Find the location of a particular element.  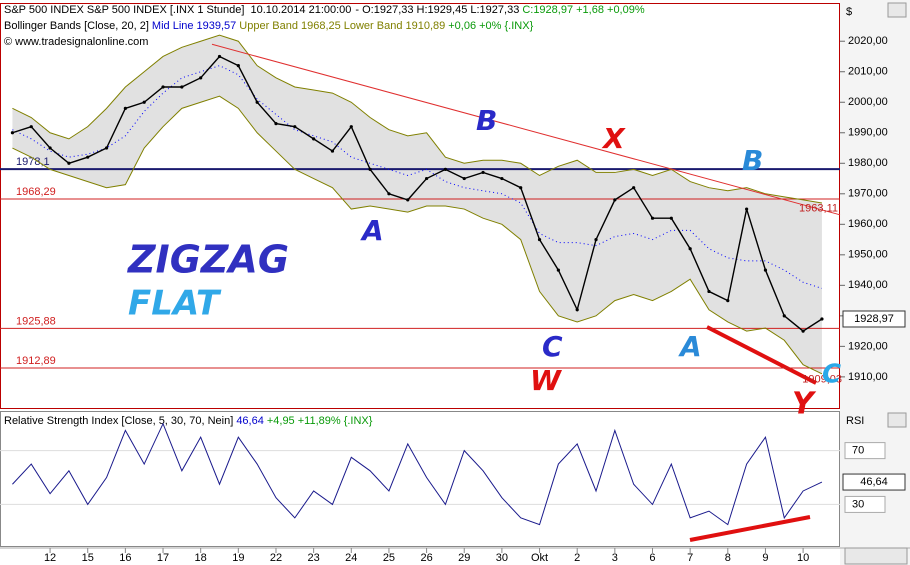

y-tick-label: 70 is located at coordinates (858, 451).